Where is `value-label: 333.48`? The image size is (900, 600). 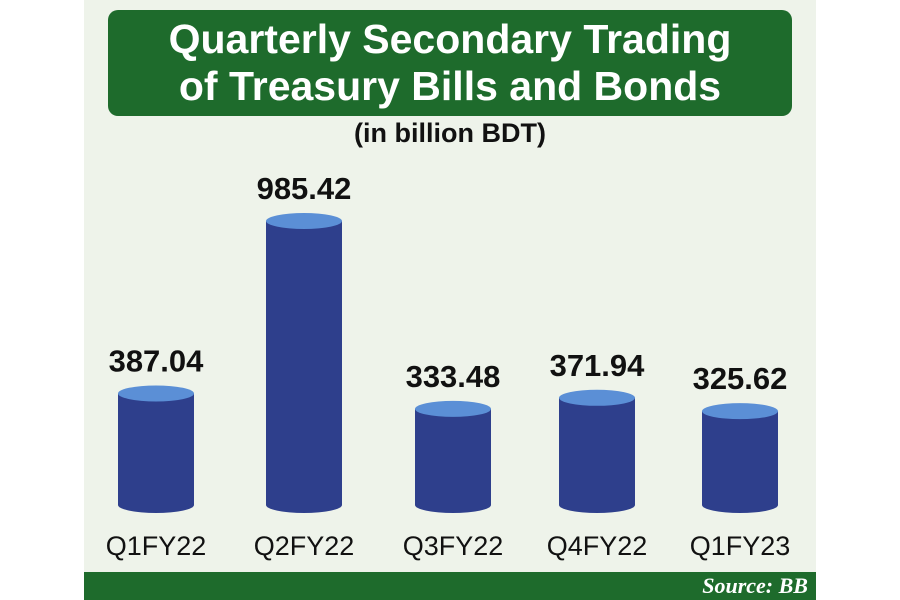
value-label: 333.48 is located at coordinates (453, 376).